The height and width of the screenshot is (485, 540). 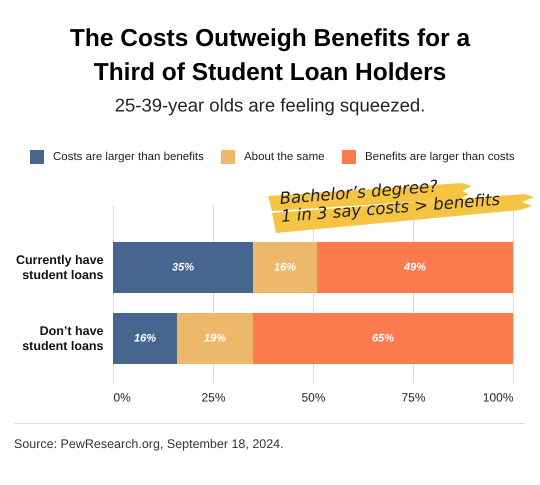 I want to click on chart-subtitle: 25-39-year olds are feeling squeezed., so click(x=270, y=105).